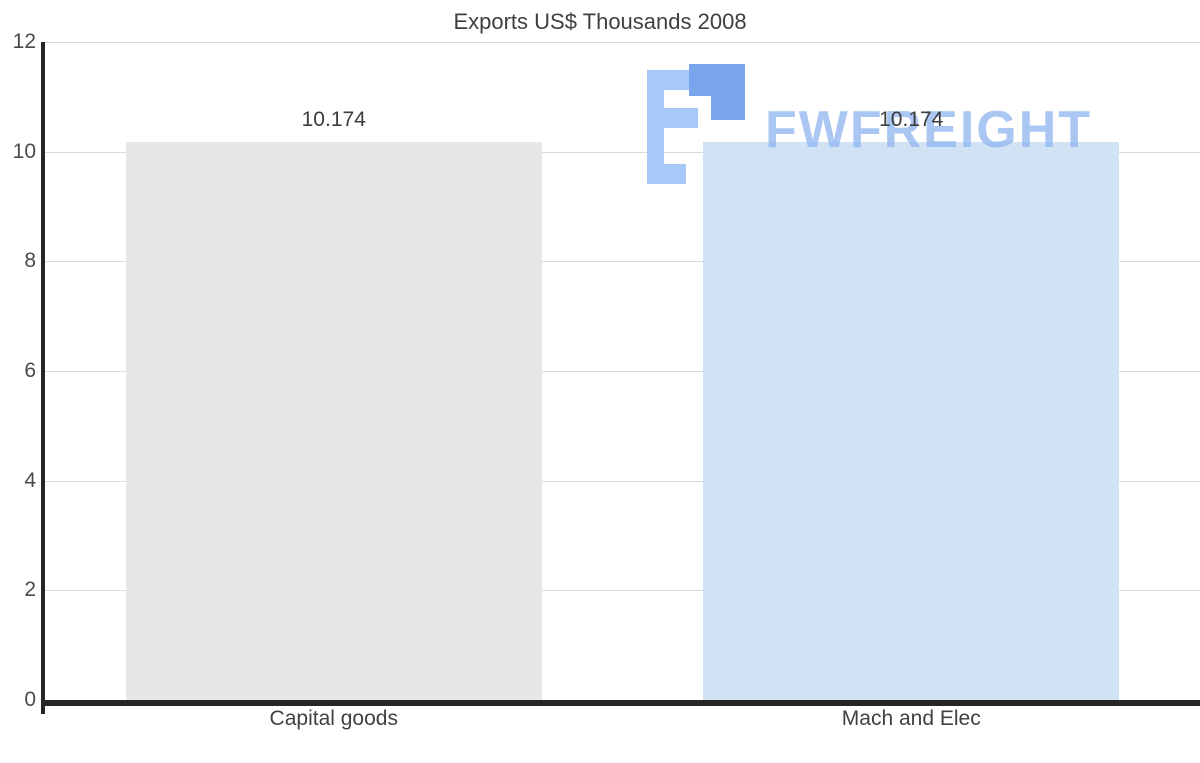  I want to click on y-axis-tick-label-8: 8, so click(30, 261).